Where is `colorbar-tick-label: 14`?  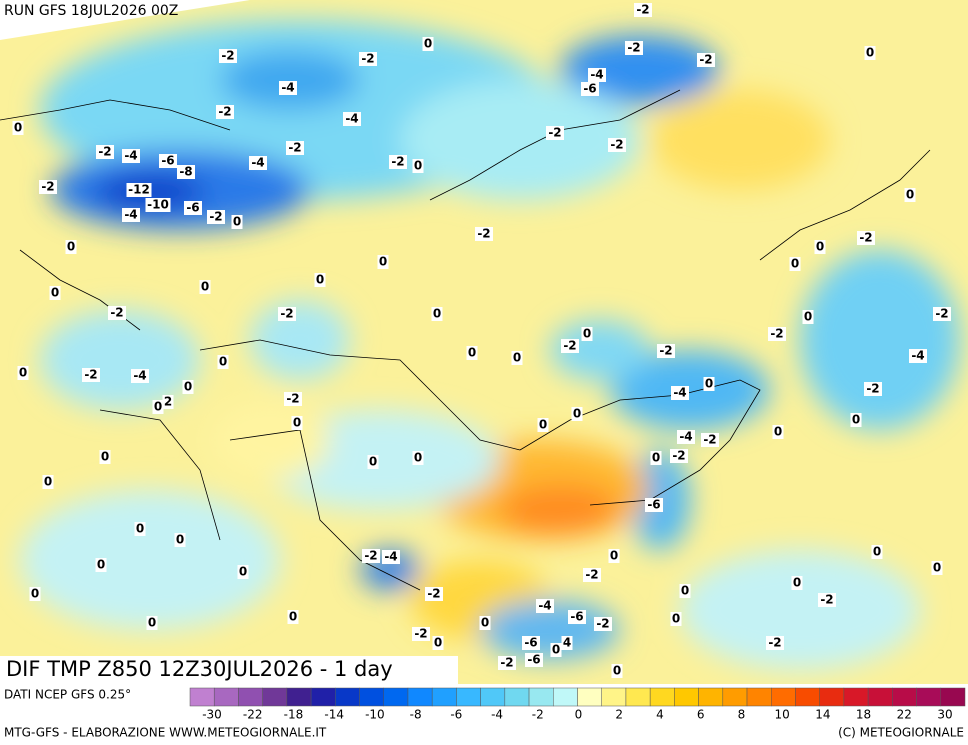 colorbar-tick-label: 14 is located at coordinates (822, 715).